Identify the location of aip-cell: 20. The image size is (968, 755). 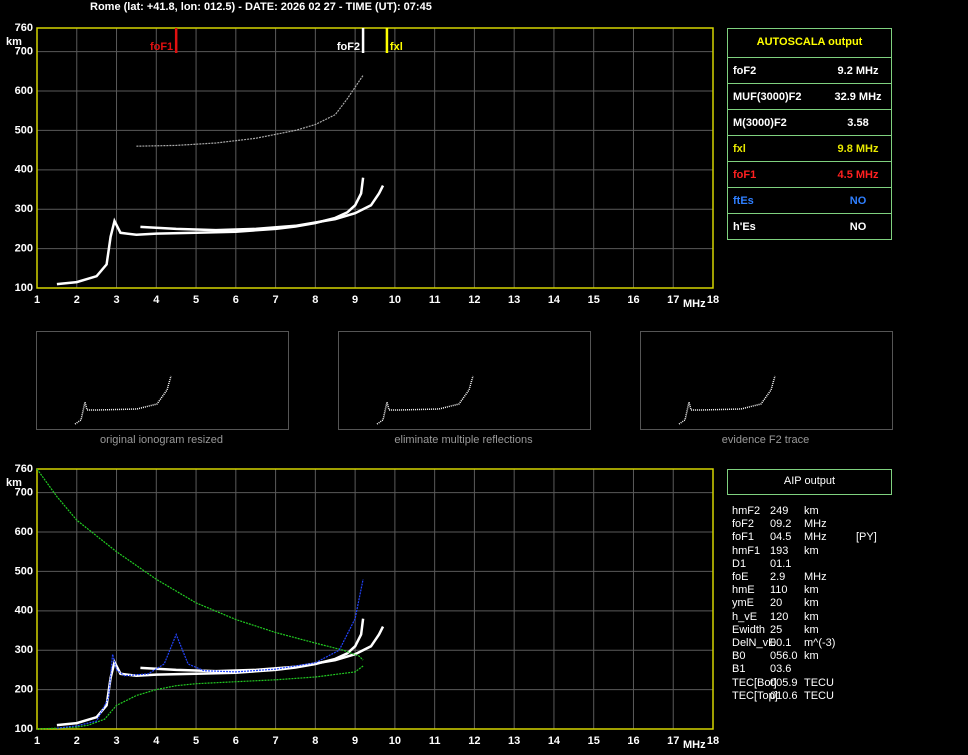
(776, 603).